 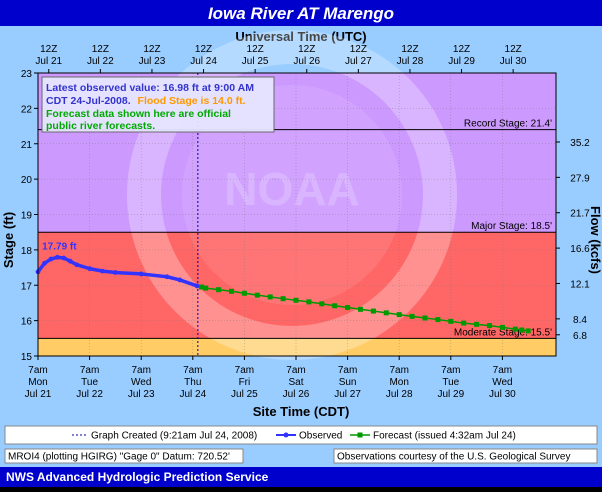 I want to click on title-bar, so click(x=301, y=13).